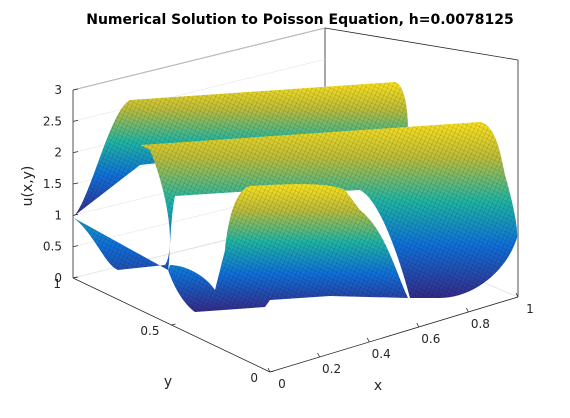 The height and width of the screenshot is (418, 570). I want to click on y-tick-labels: 00.51, so click(164, 330).